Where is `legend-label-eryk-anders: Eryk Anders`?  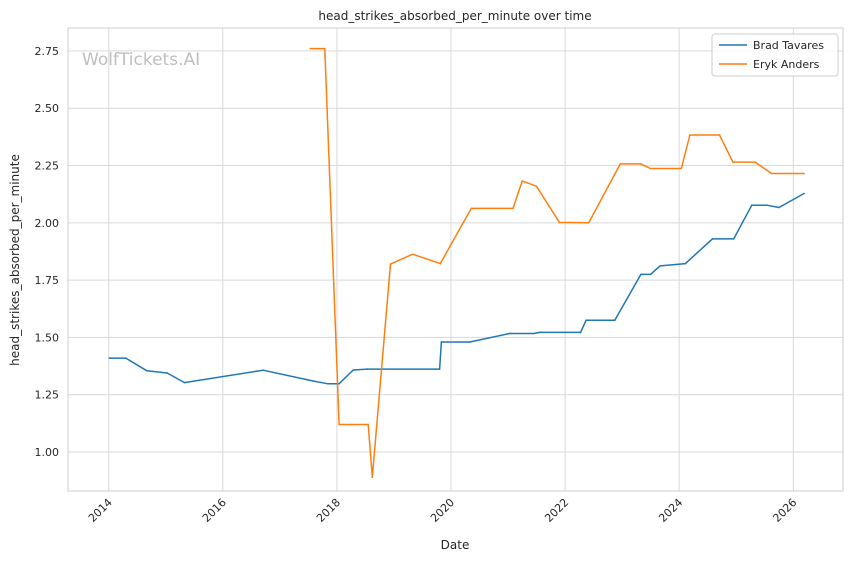
legend-label-eryk-anders: Eryk Anders is located at coordinates (786, 64).